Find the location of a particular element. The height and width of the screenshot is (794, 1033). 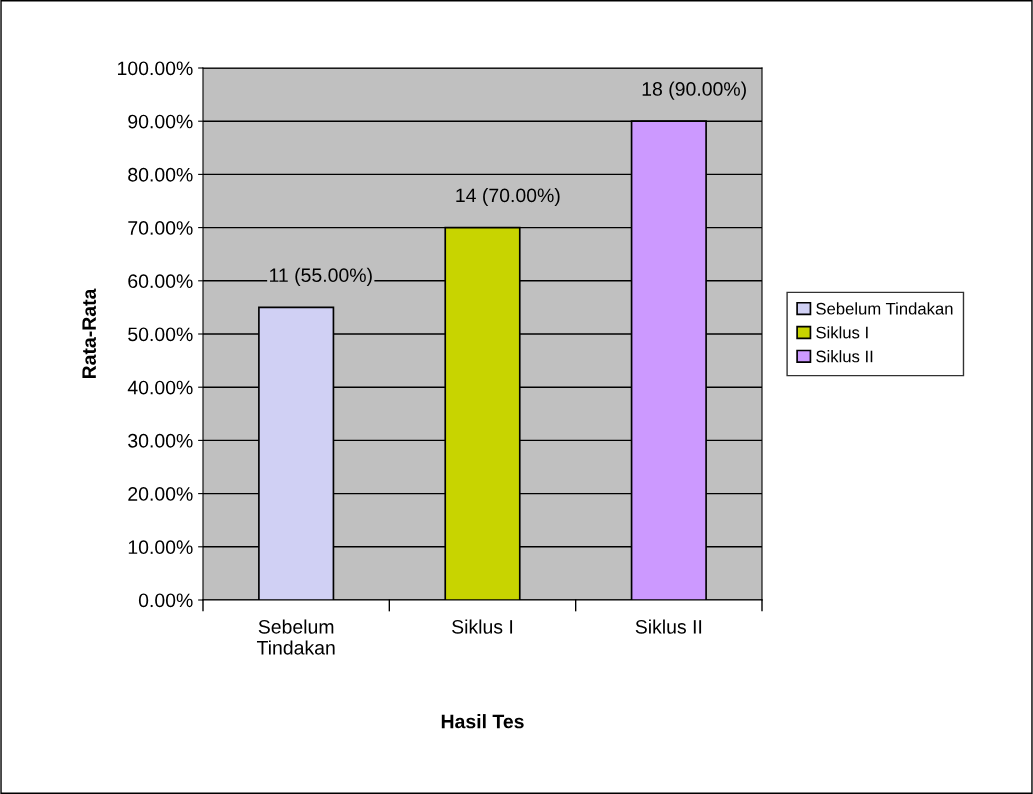

legend-label: Siklus I is located at coordinates (842, 332).